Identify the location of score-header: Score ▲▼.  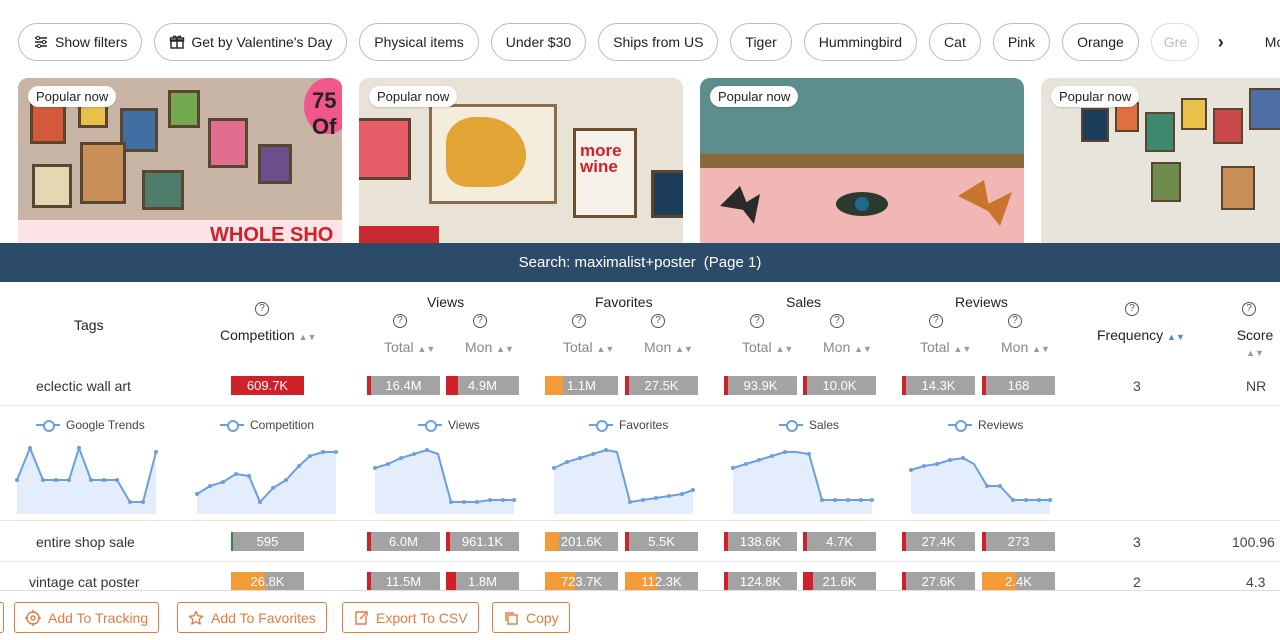
(1255, 343).